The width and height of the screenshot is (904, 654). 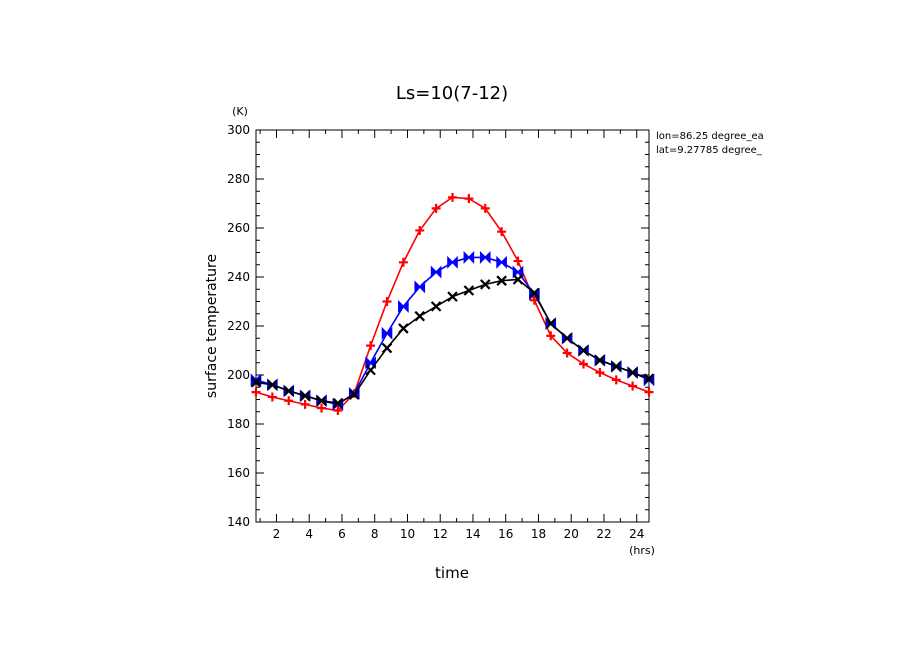 I want to click on y-tick-label: 140, so click(x=238, y=522).